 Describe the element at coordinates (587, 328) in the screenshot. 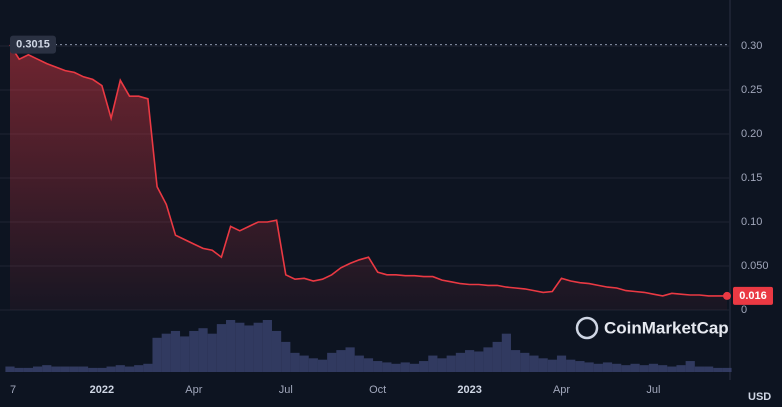

I see `watermark-logo` at that location.